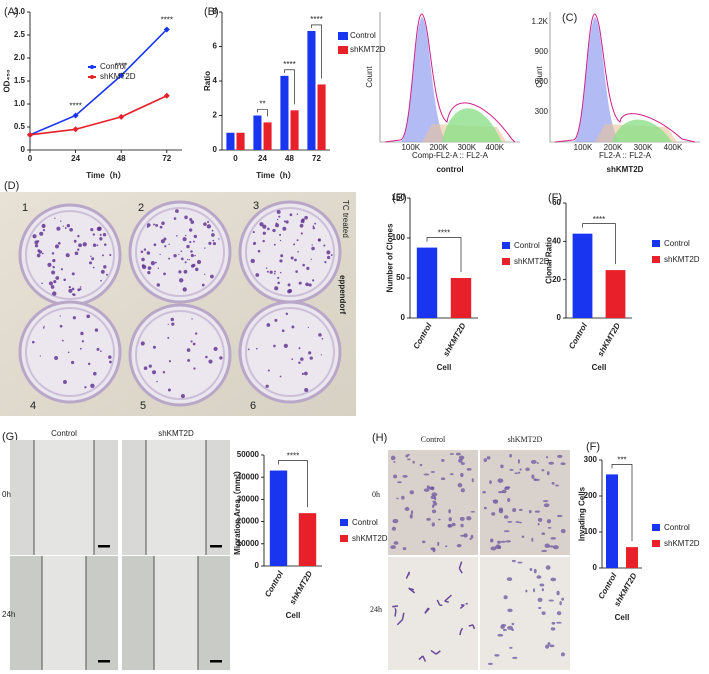 This screenshot has height=674, width=709. What do you see at coordinates (248, 476) in the screenshot?
I see `y-tick-label: 40000` at bounding box center [248, 476].